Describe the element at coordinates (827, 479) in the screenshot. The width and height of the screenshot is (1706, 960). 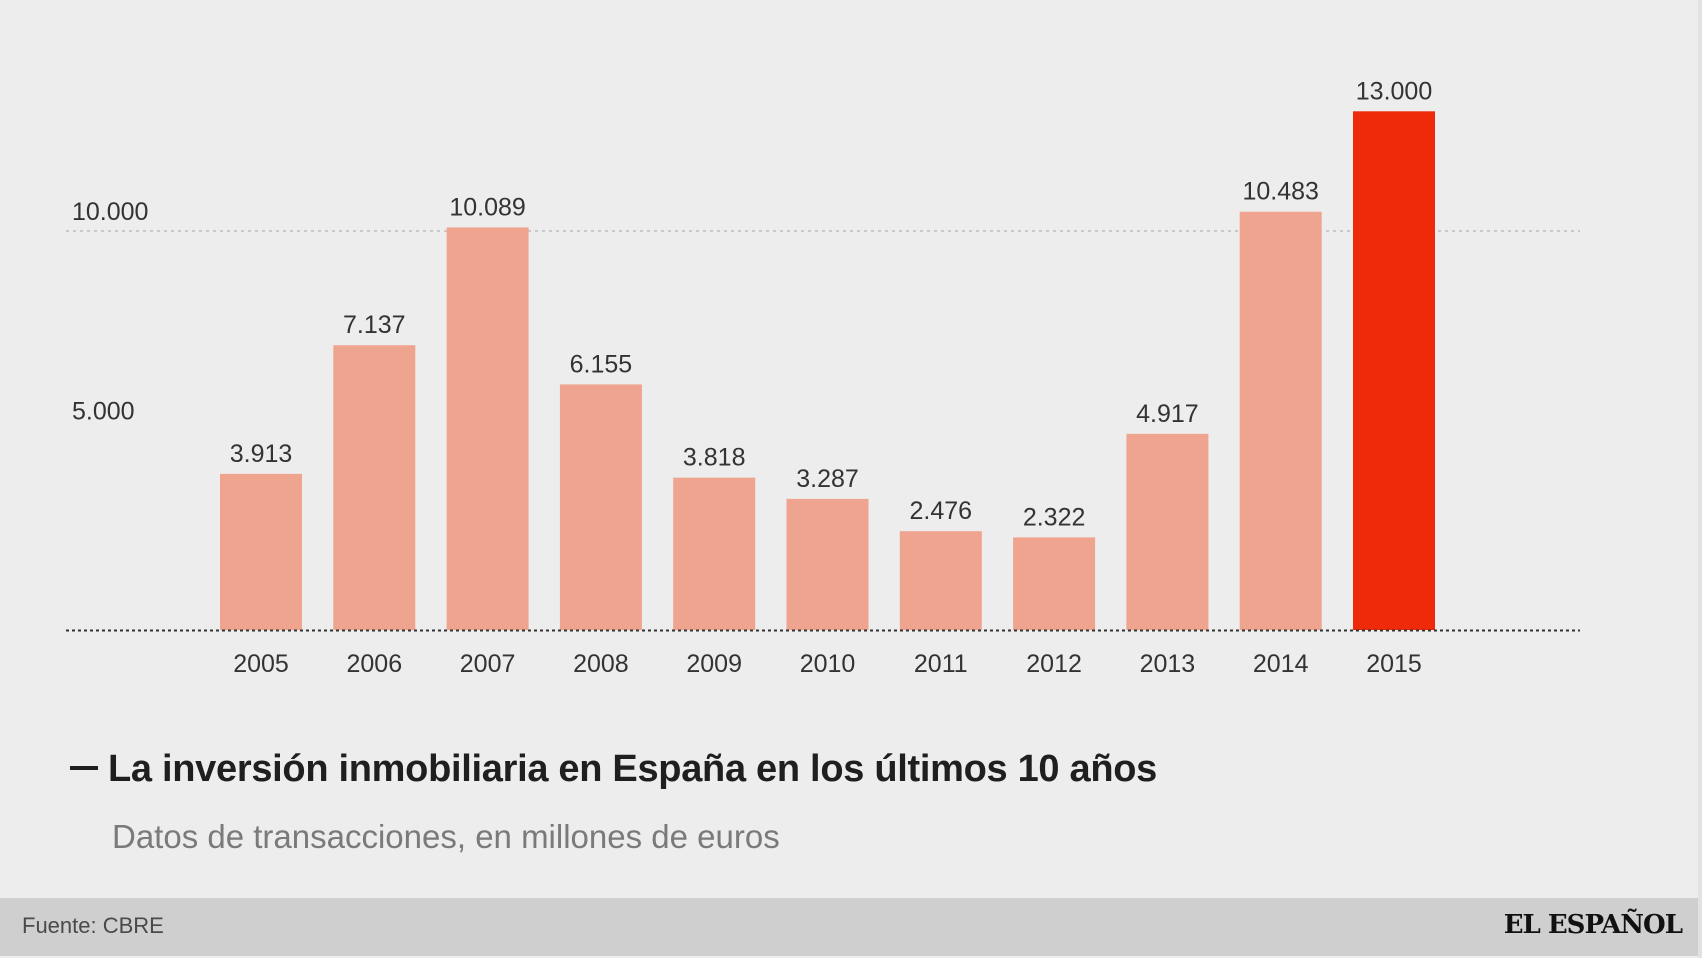
I see `value-label: 3.287` at that location.